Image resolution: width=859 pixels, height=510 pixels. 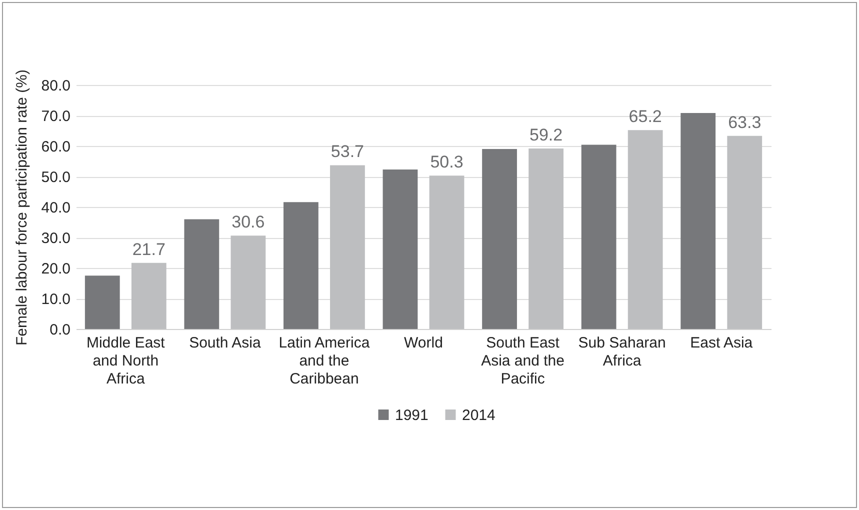 I want to click on y-tick-label: 60.0, so click(x=55, y=147).